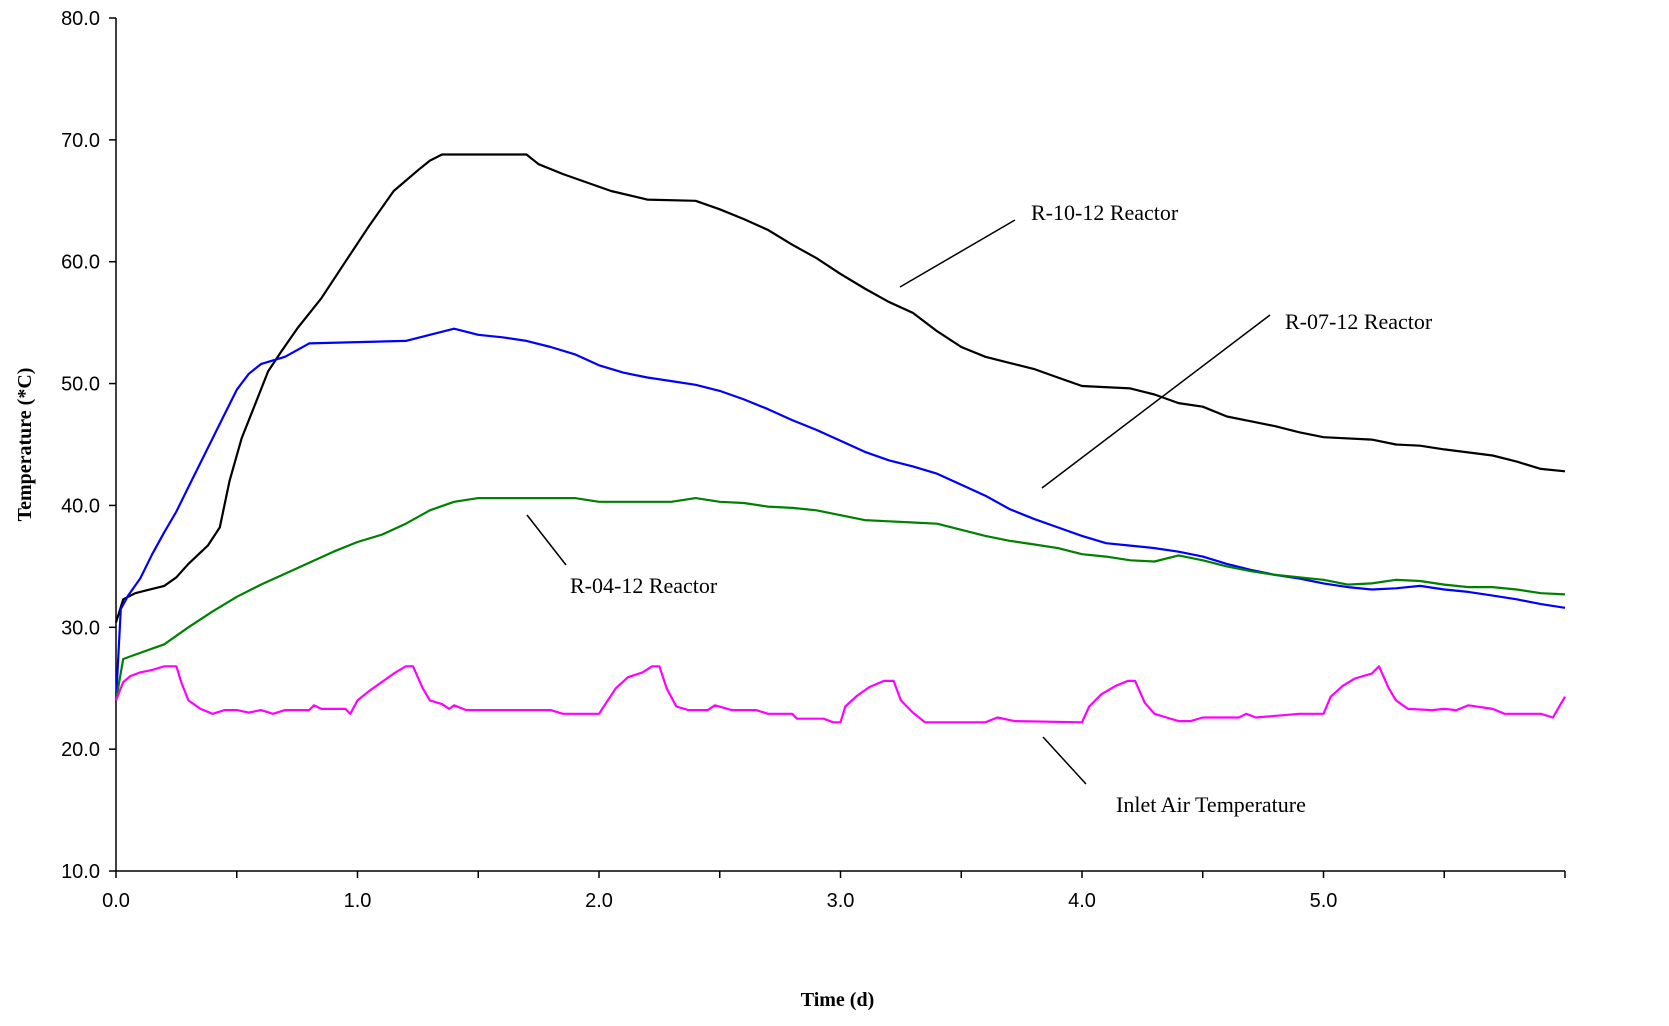 The image size is (1669, 1026). I want to click on series-line-inlet-air-temperature, so click(840, 694).